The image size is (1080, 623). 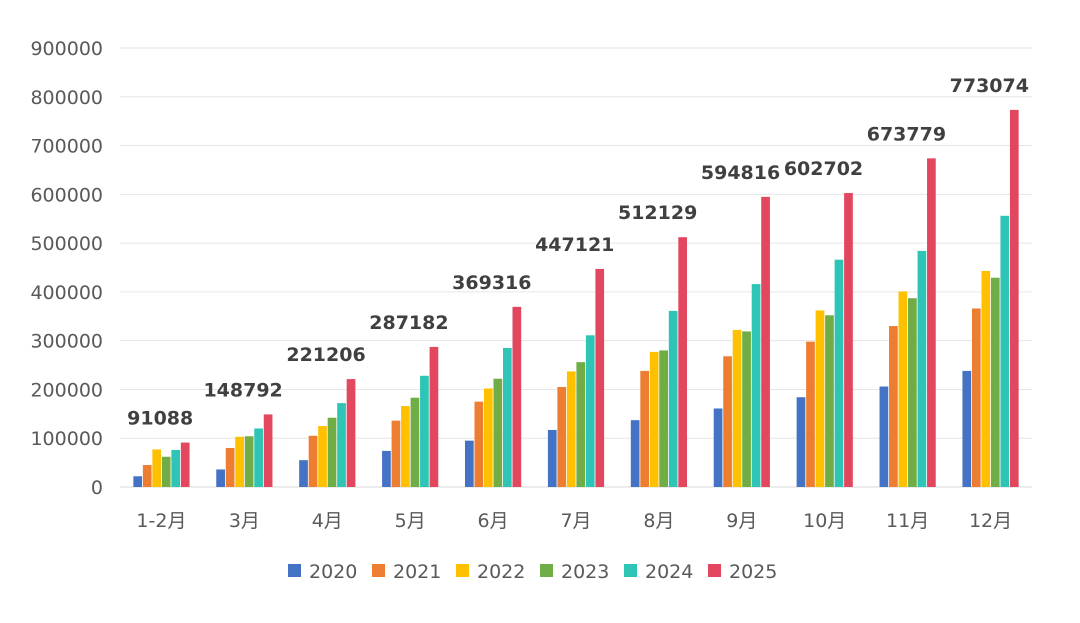 What do you see at coordinates (657, 213) in the screenshot?
I see `data-label: 512129` at bounding box center [657, 213].